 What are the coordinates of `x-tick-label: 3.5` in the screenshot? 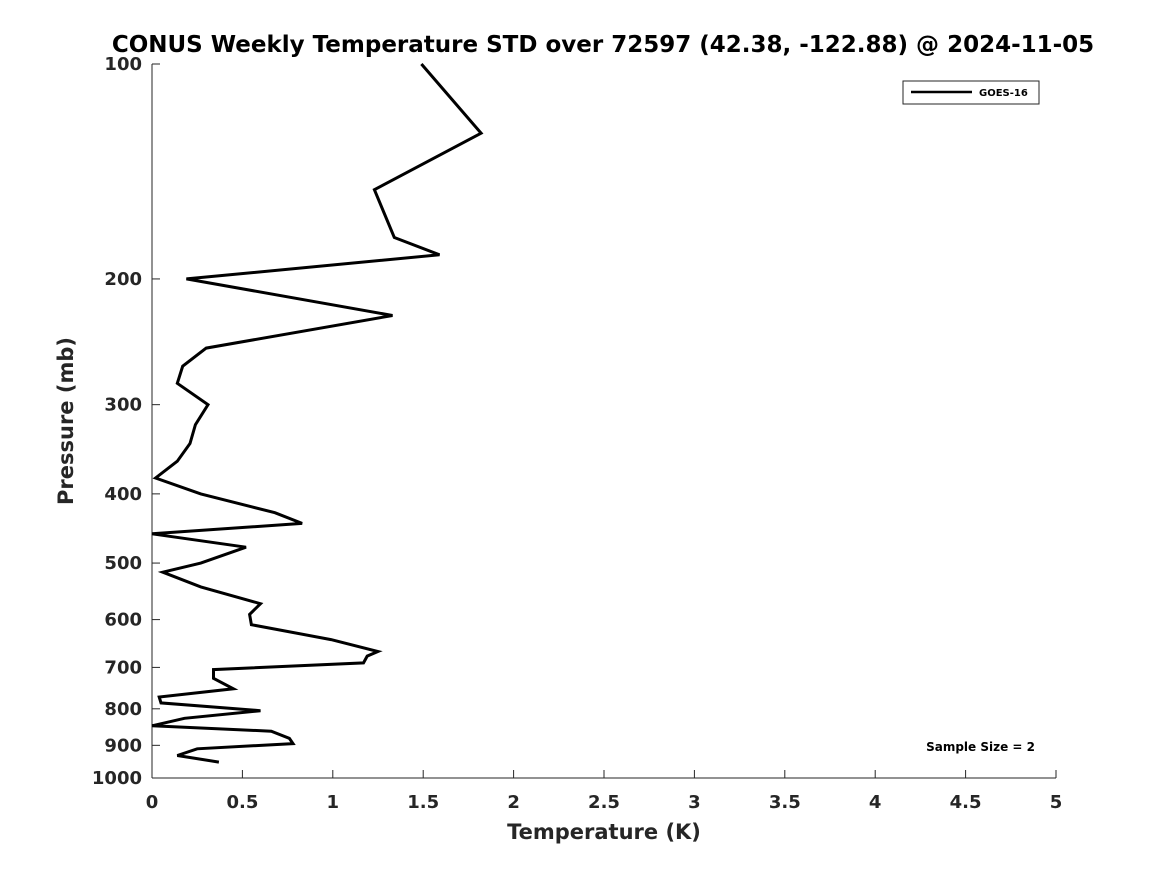 It's located at (785, 802).